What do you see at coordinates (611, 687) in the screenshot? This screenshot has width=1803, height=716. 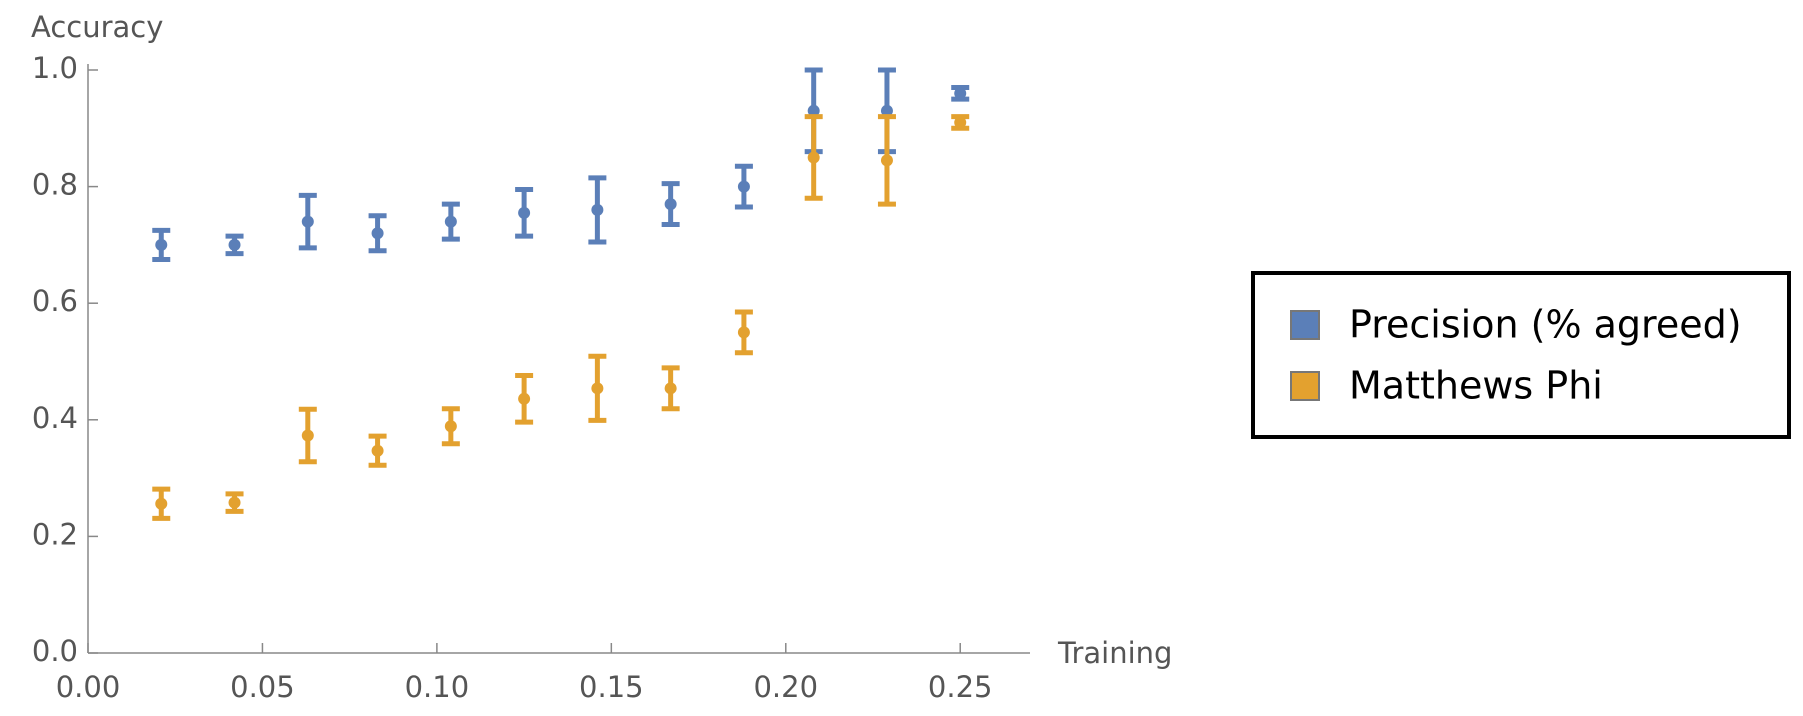 I see `x-tick-label: 0.15` at bounding box center [611, 687].